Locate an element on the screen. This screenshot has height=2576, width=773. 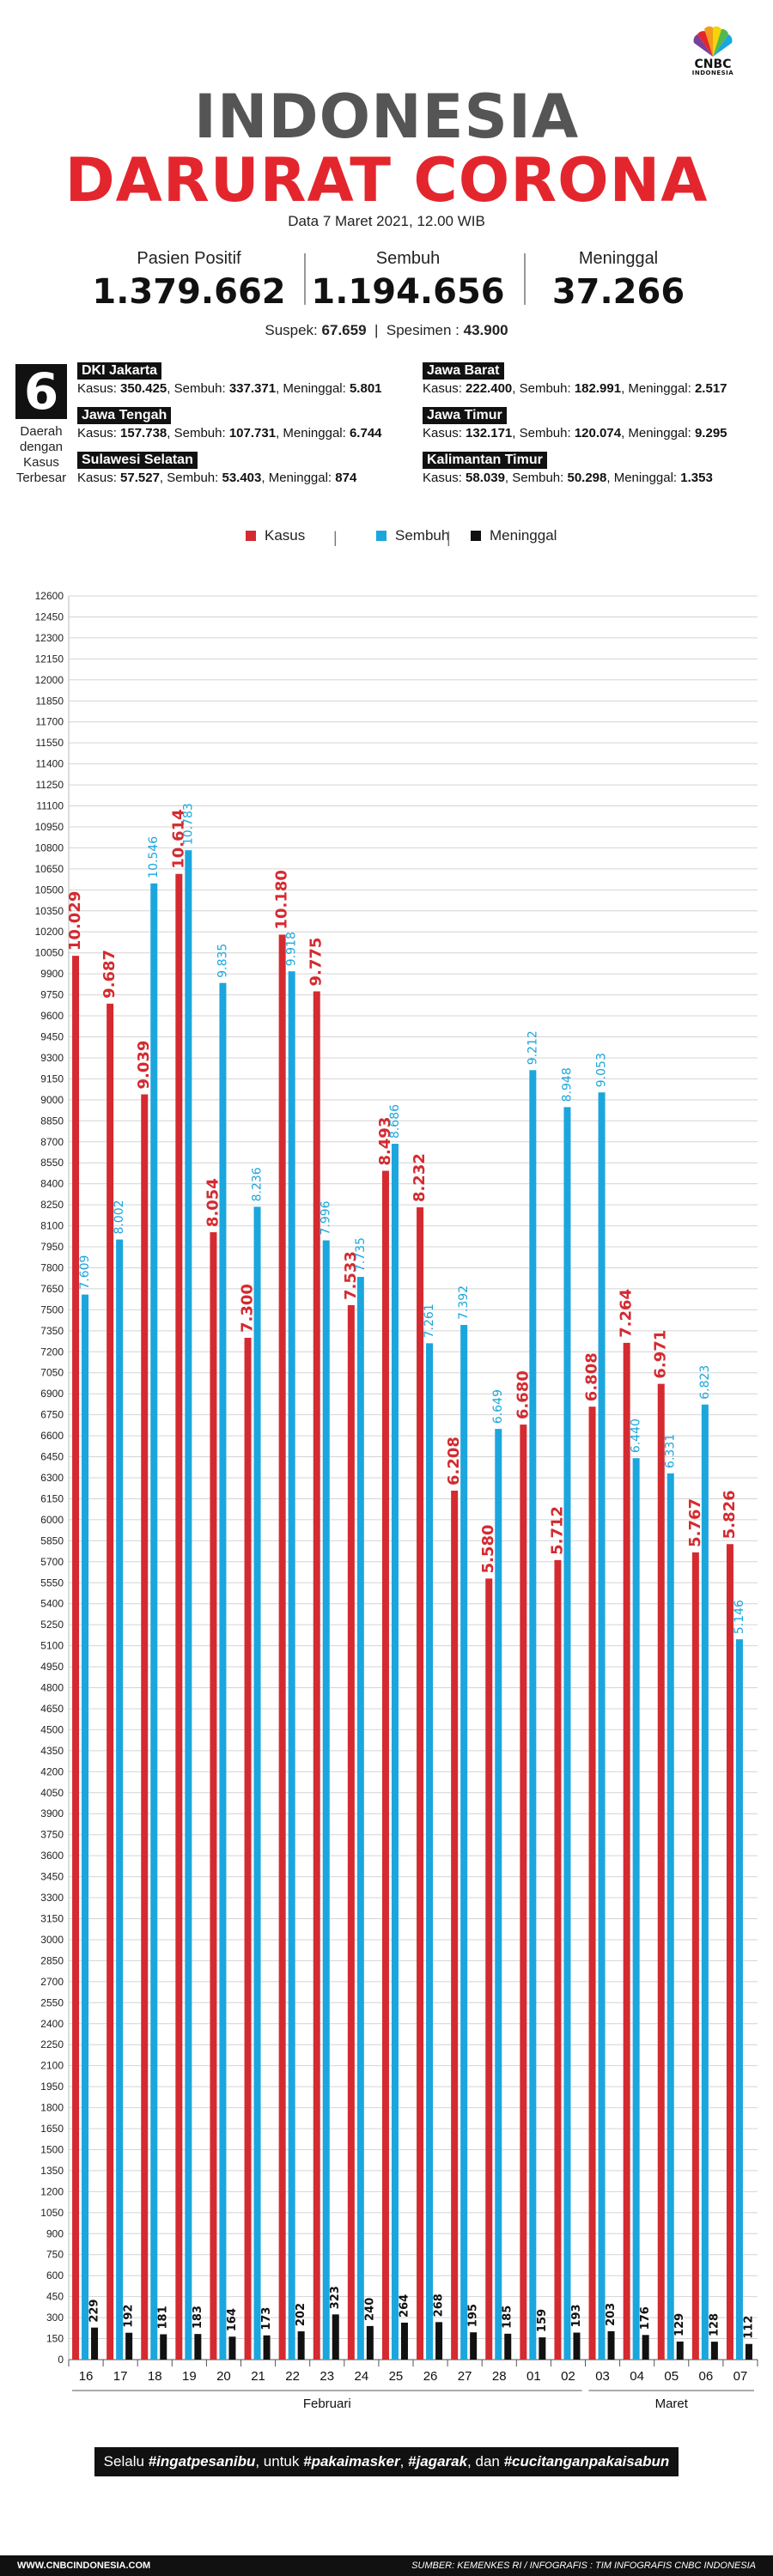
region-stat-value: 57.527 is located at coordinates (140, 478).